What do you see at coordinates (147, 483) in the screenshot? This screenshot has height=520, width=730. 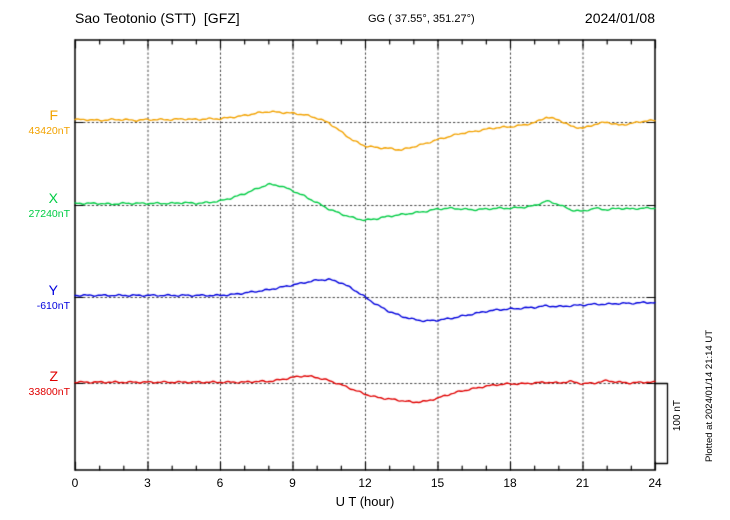 I see `x-tick-label-3: 3` at bounding box center [147, 483].